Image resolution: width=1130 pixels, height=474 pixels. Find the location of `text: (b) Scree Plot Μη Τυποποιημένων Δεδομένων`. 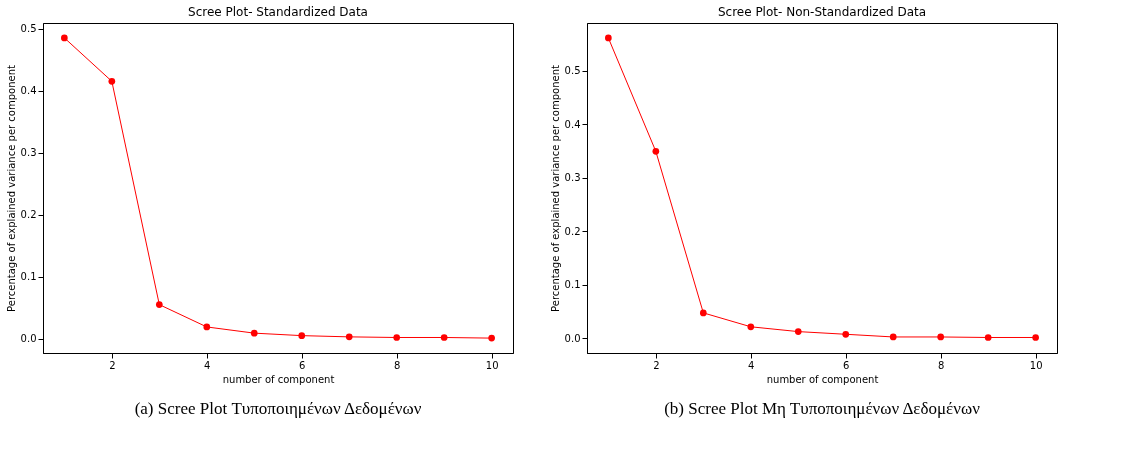

text: (b) Scree Plot Μη Τυποποιημένων Δεδομένων is located at coordinates (822, 408).